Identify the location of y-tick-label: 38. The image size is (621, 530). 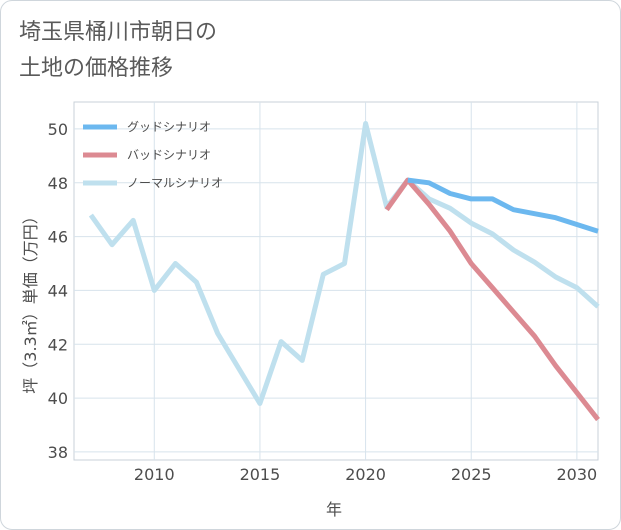
(58, 452).